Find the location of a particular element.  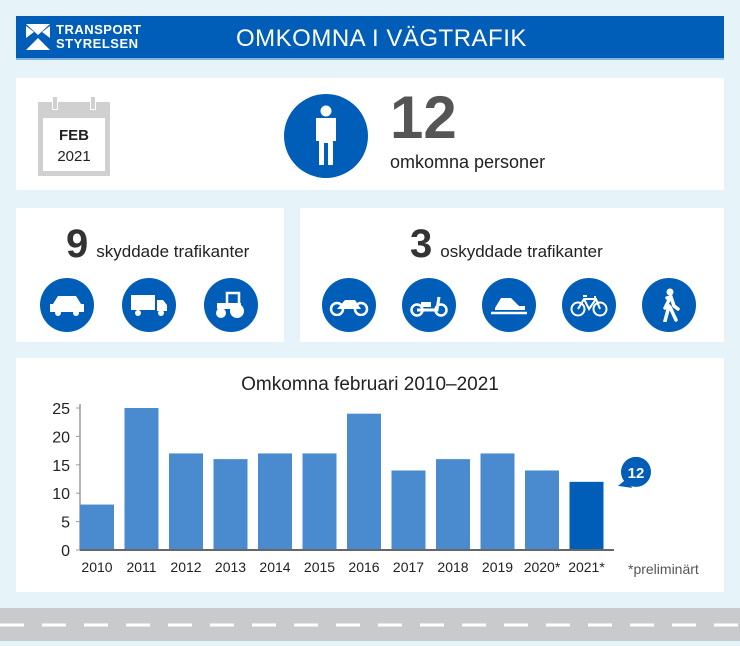

x-tick-label: 2016 is located at coordinates (363, 567).